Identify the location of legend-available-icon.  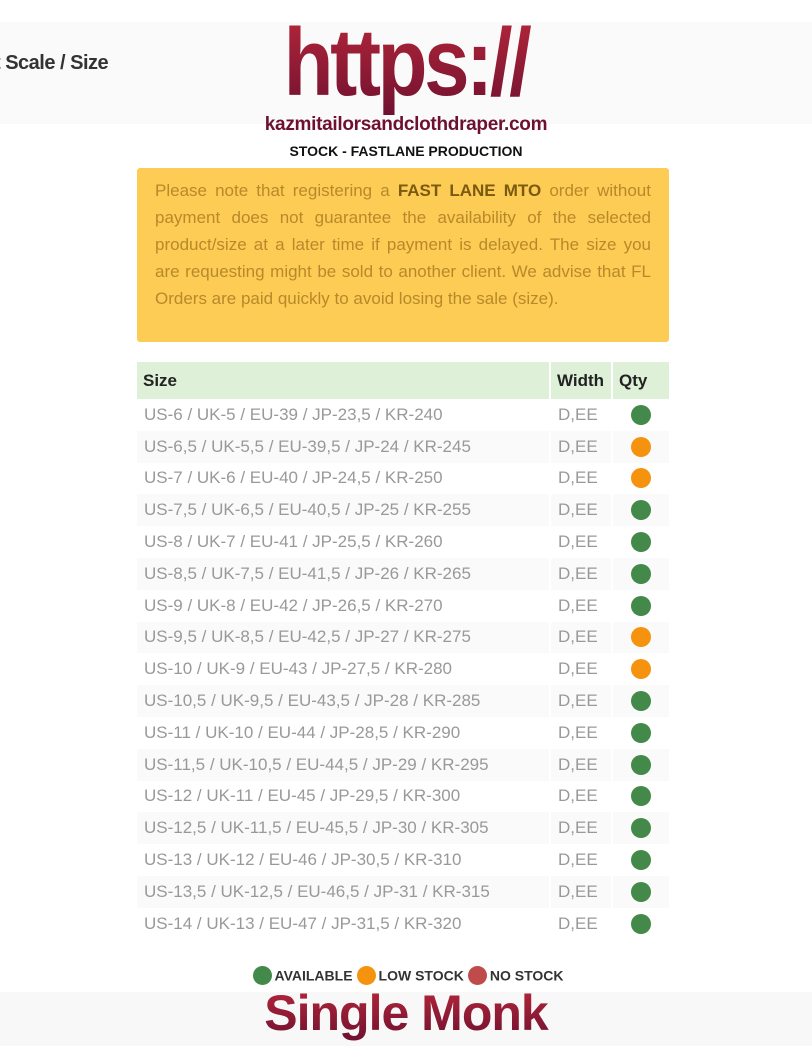
(262, 975).